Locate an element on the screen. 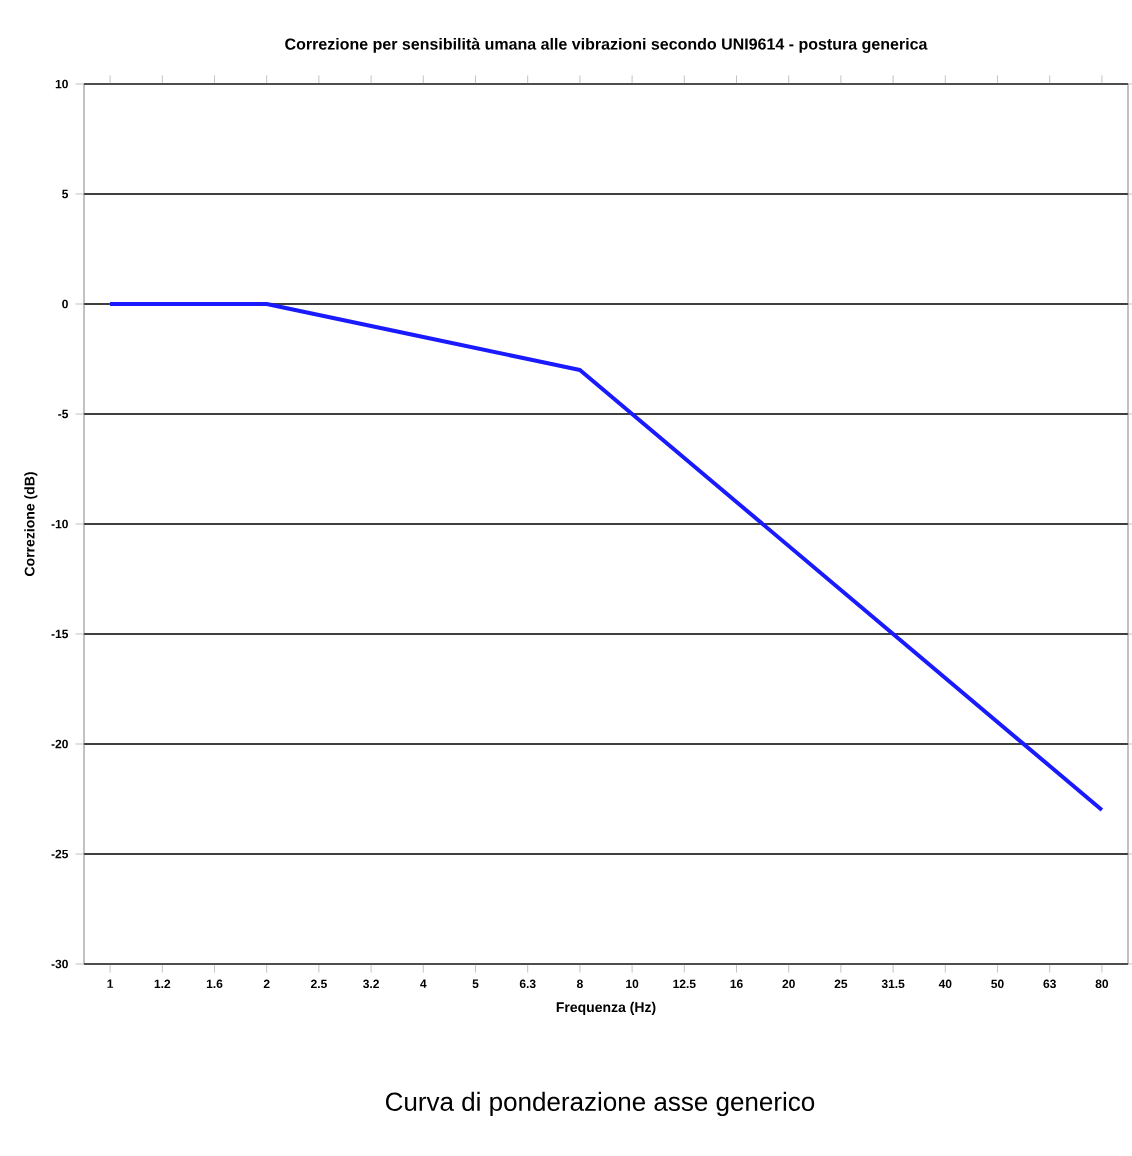 This screenshot has height=1156, width=1132. text: Curva di ponderazione asse generico is located at coordinates (600, 1104).